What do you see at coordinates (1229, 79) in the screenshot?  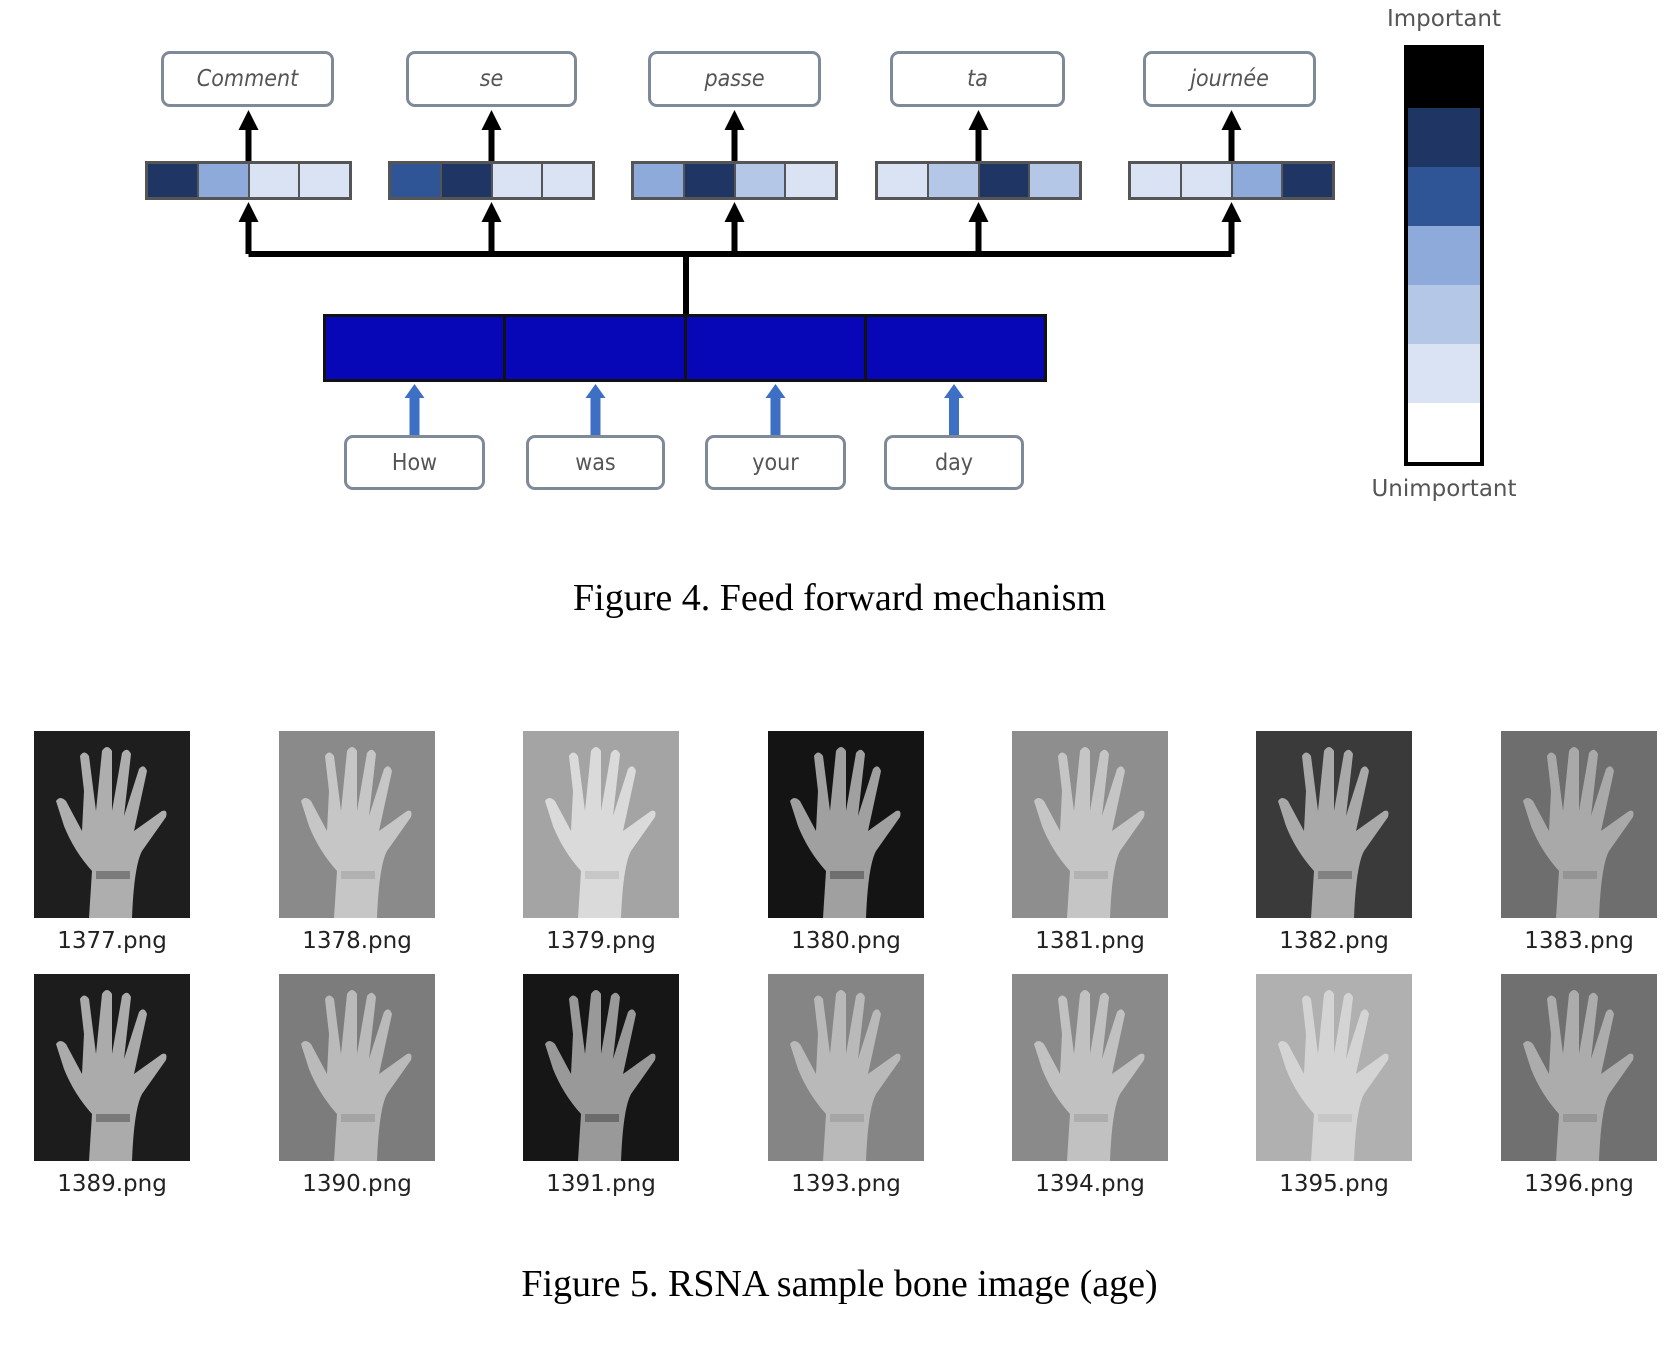 I see `output-word-box: journée` at bounding box center [1229, 79].